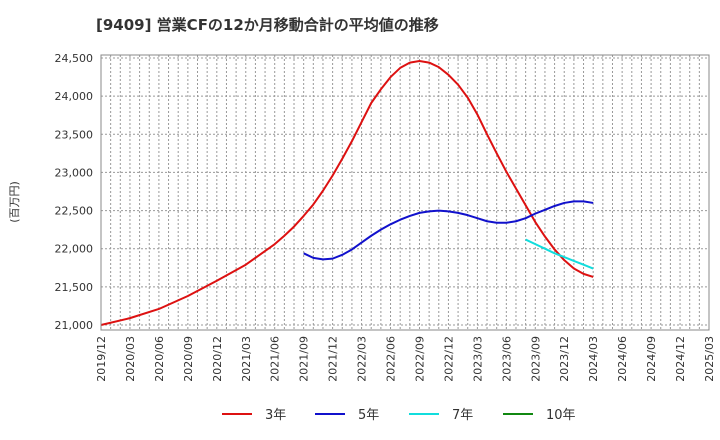 The height and width of the screenshot is (440, 720). I want to click on x-tick-label: 2021/12, so click(333, 359).